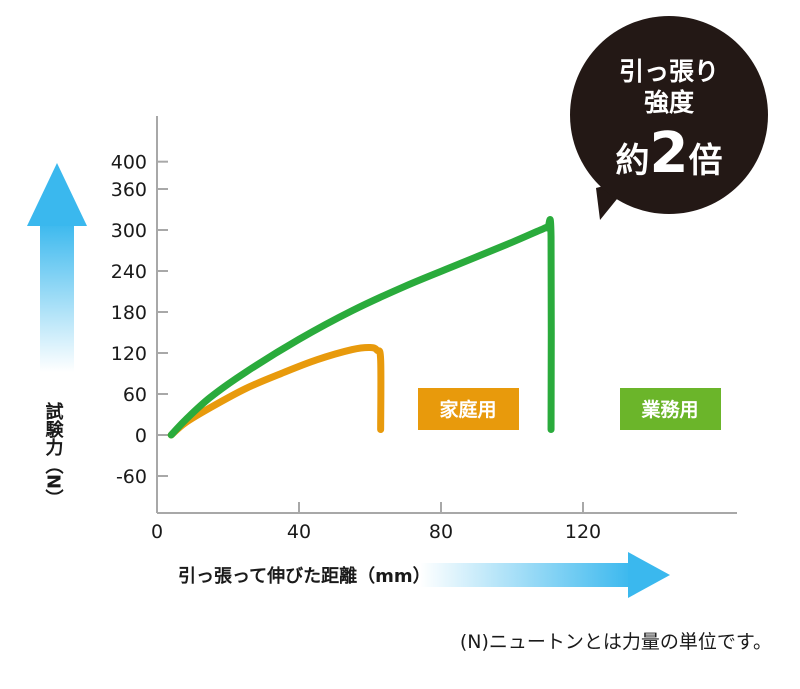 The width and height of the screenshot is (800, 689). What do you see at coordinates (135, 395) in the screenshot?
I see `y-tick-label: 60` at bounding box center [135, 395].